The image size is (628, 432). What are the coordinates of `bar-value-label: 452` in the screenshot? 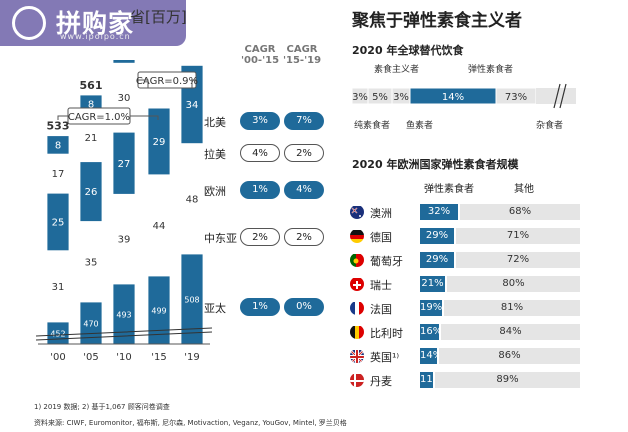 It's located at (57, 334).